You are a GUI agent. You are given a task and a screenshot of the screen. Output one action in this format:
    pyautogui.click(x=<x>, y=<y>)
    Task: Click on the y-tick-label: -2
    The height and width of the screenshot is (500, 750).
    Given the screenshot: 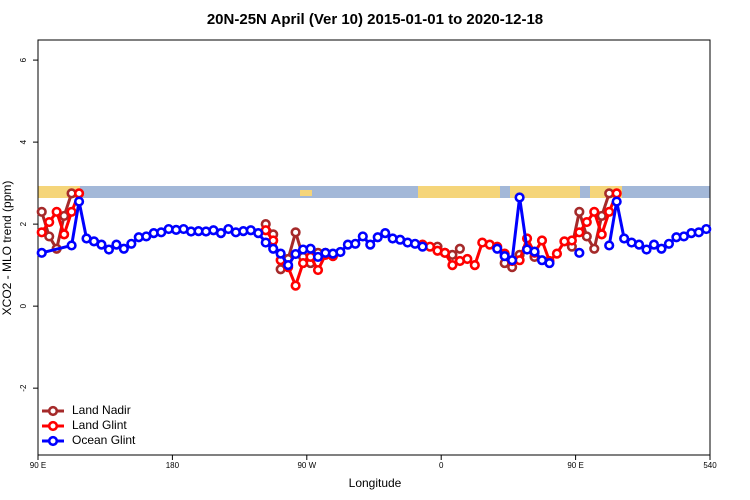 What is the action you would take?
    pyautogui.click(x=23, y=388)
    